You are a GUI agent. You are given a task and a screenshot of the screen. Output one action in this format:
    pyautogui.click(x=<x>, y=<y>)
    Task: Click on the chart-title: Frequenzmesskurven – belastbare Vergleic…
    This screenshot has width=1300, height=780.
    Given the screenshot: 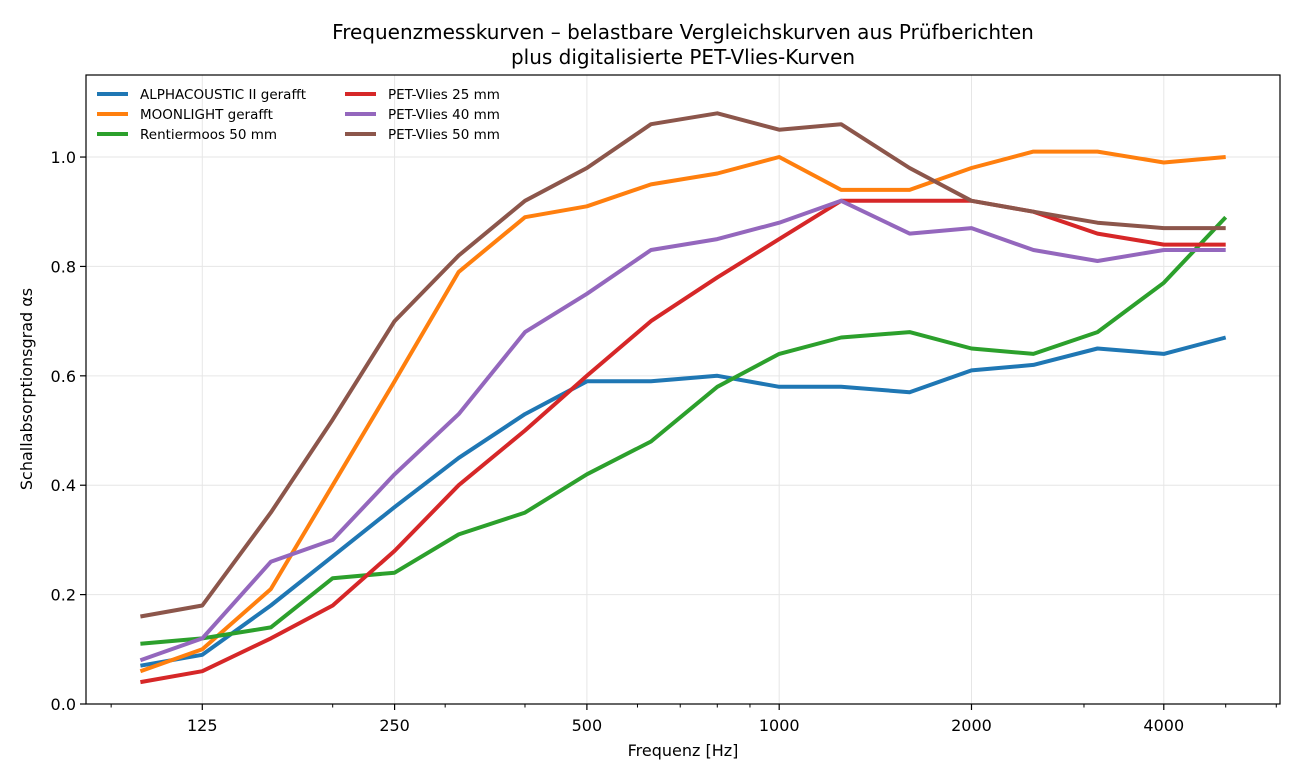 What is the action you would take?
    pyautogui.click(x=683, y=44)
    